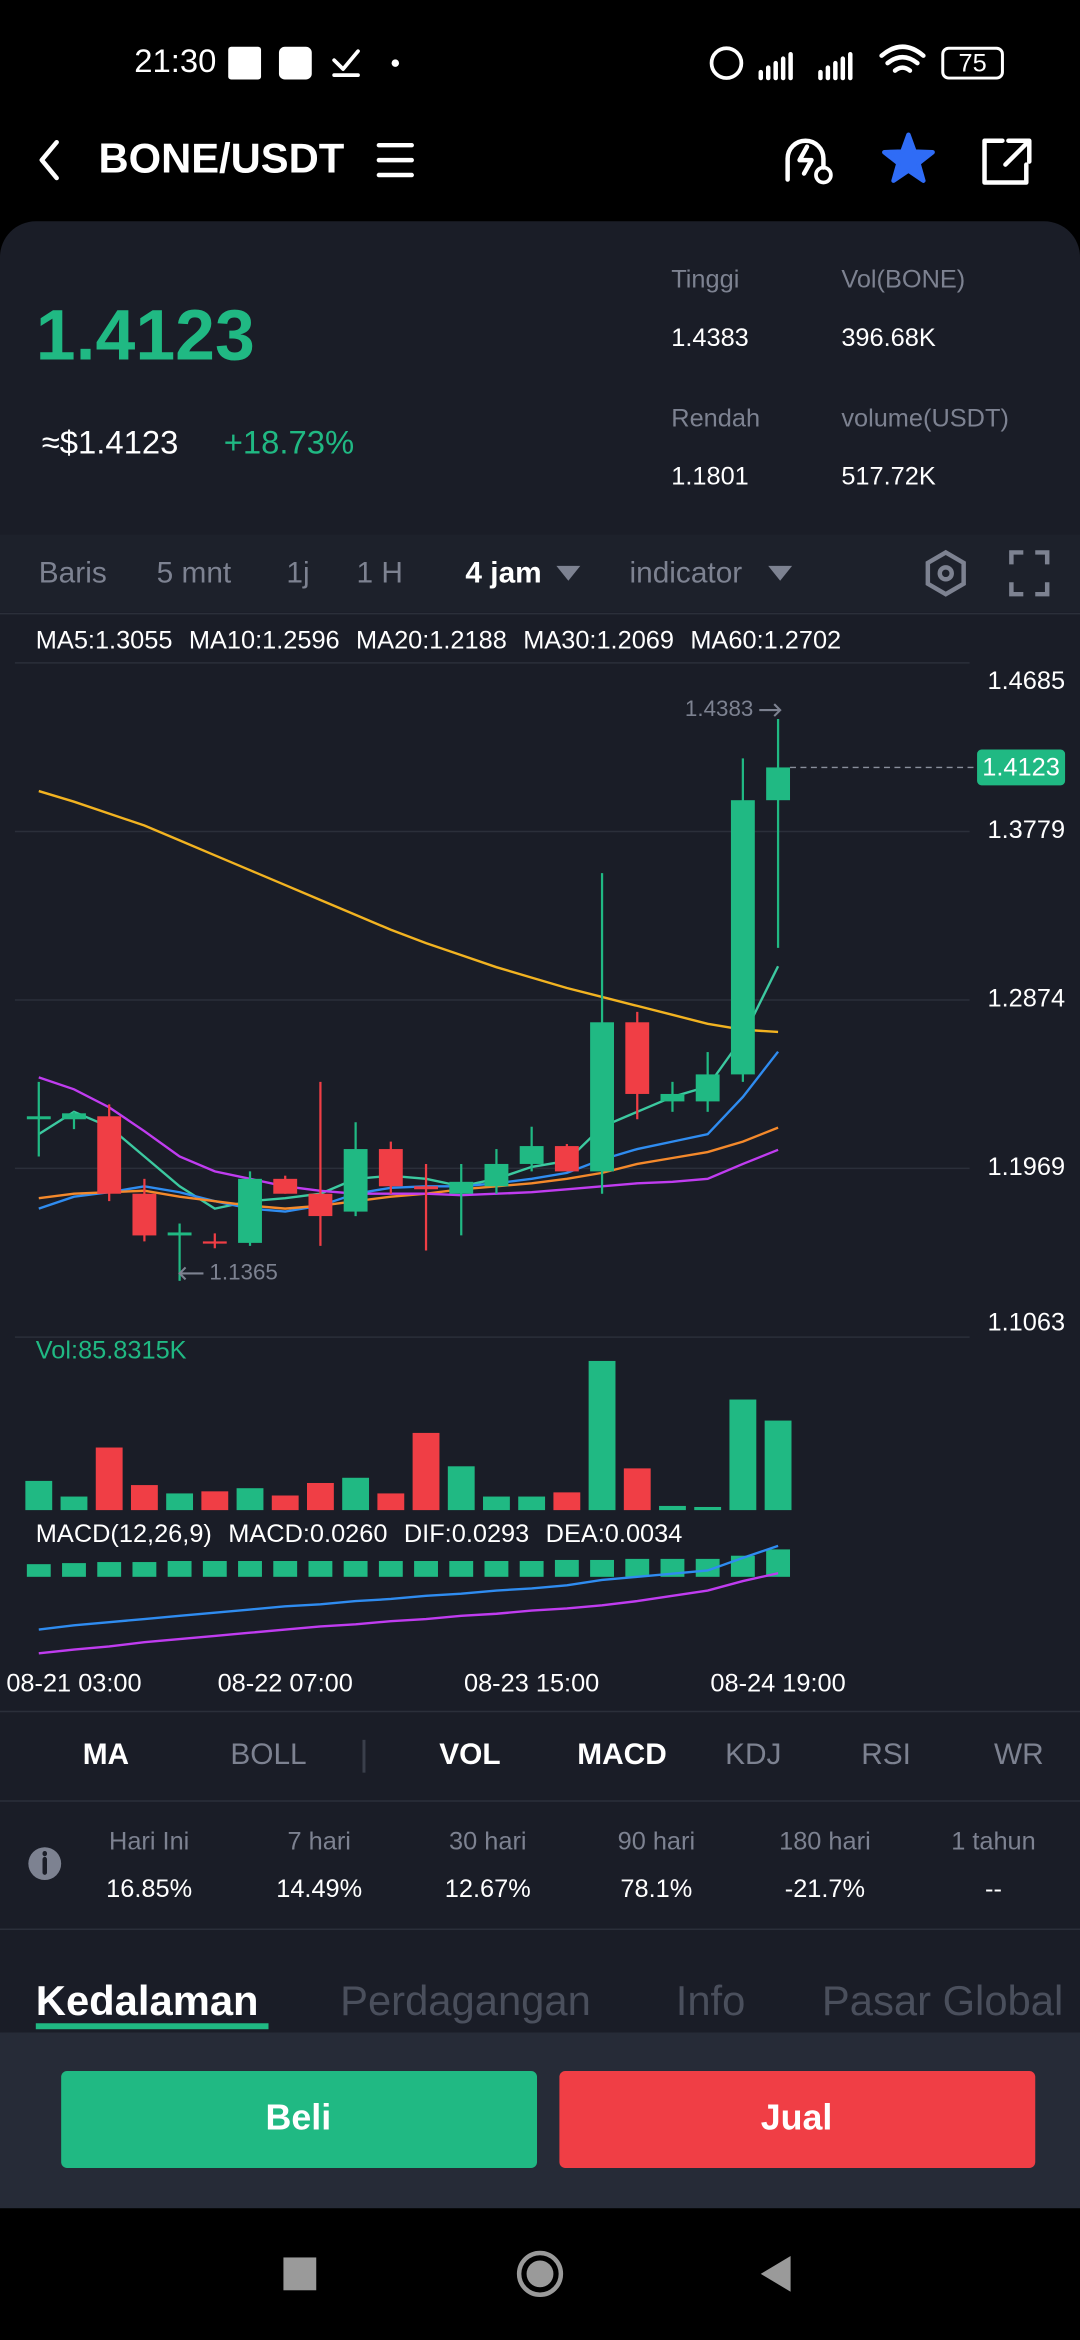  I want to click on back-button, so click(49, 160).